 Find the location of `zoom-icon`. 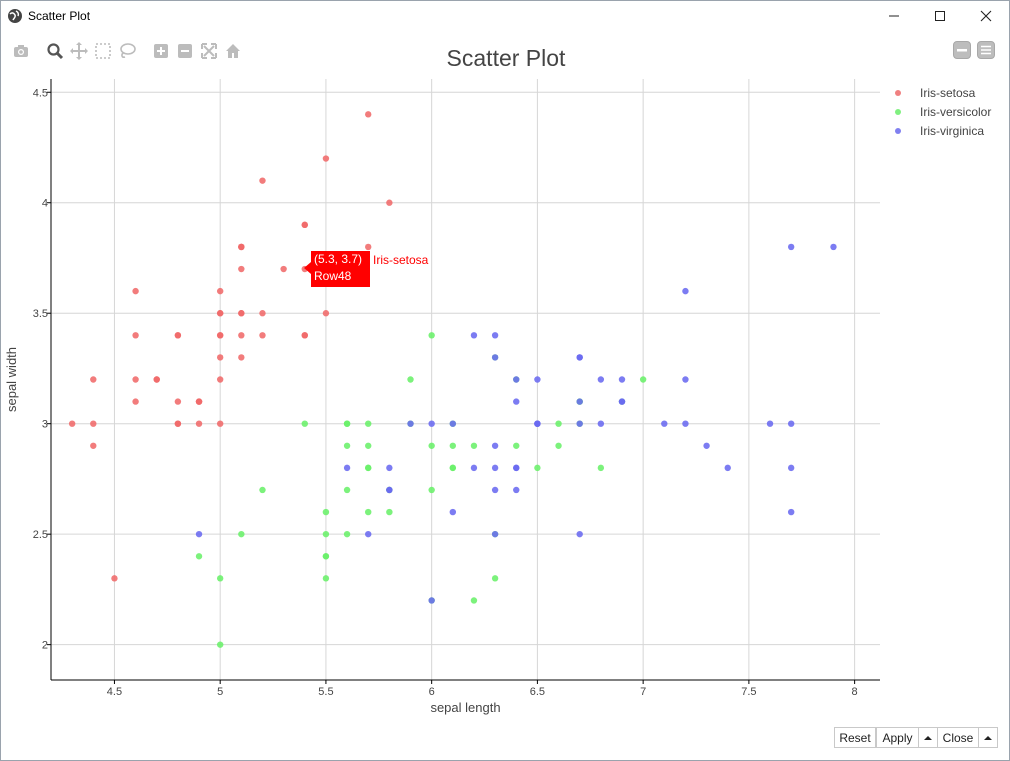

zoom-icon is located at coordinates (55, 51).